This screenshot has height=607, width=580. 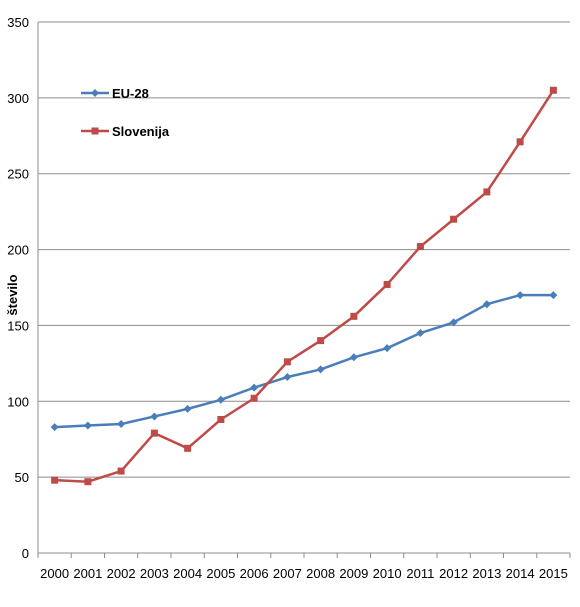 I want to click on y-tick-labels: 0 50 100 150 200 250 300 350, so click(x=18, y=288).